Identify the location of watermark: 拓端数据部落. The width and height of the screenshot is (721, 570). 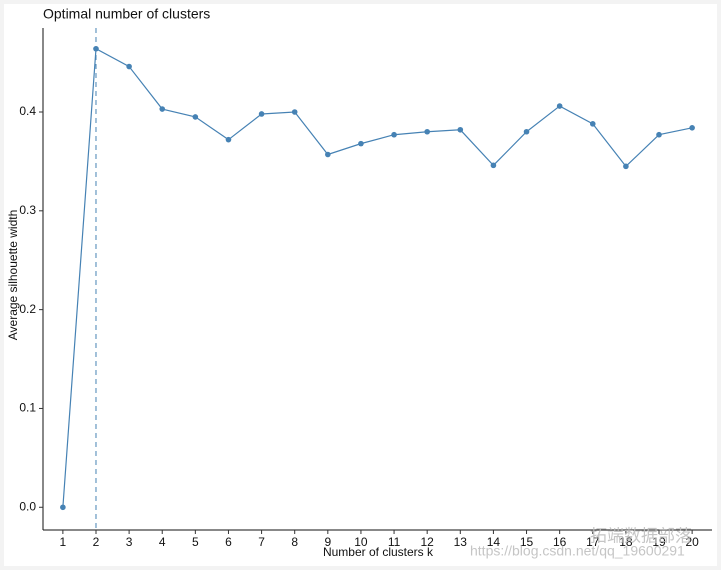
(641, 535).